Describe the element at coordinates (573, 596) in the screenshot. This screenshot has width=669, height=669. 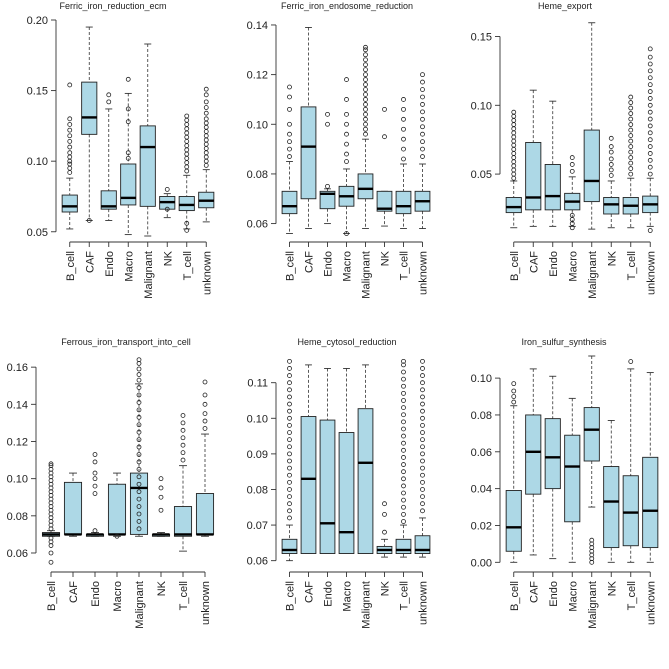
I see `x-tick-label: Macro` at that location.